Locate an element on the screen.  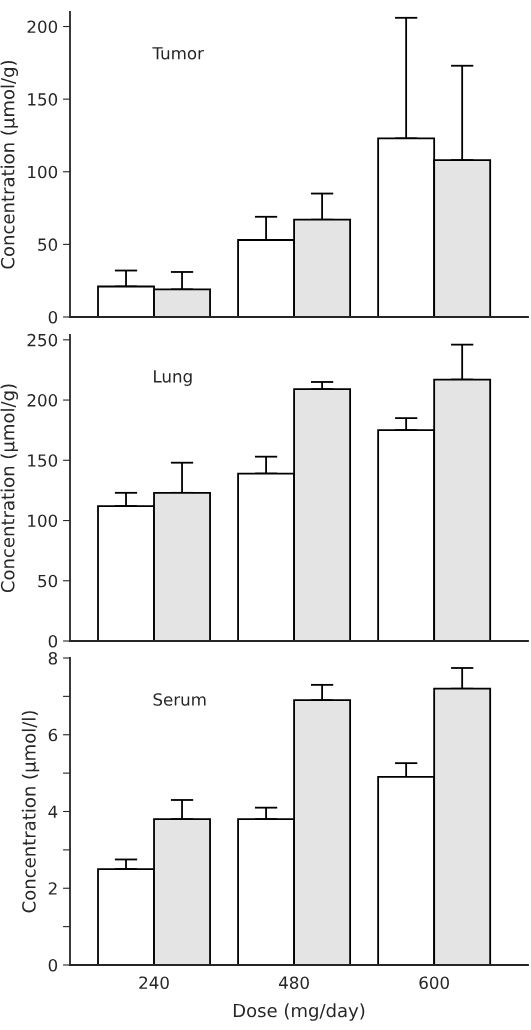
y-axis-title: Concentration (µmol/l) is located at coordinates (30, 812).